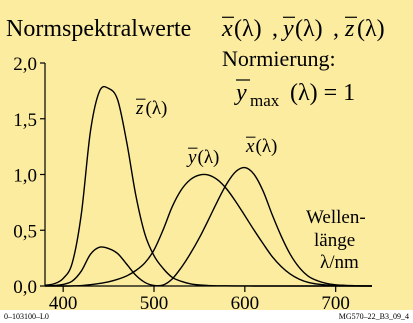 The image size is (413, 323). What do you see at coordinates (267, 146) in the screenshot?
I see `curve-label-x-arg: (λ)` at bounding box center [267, 146].